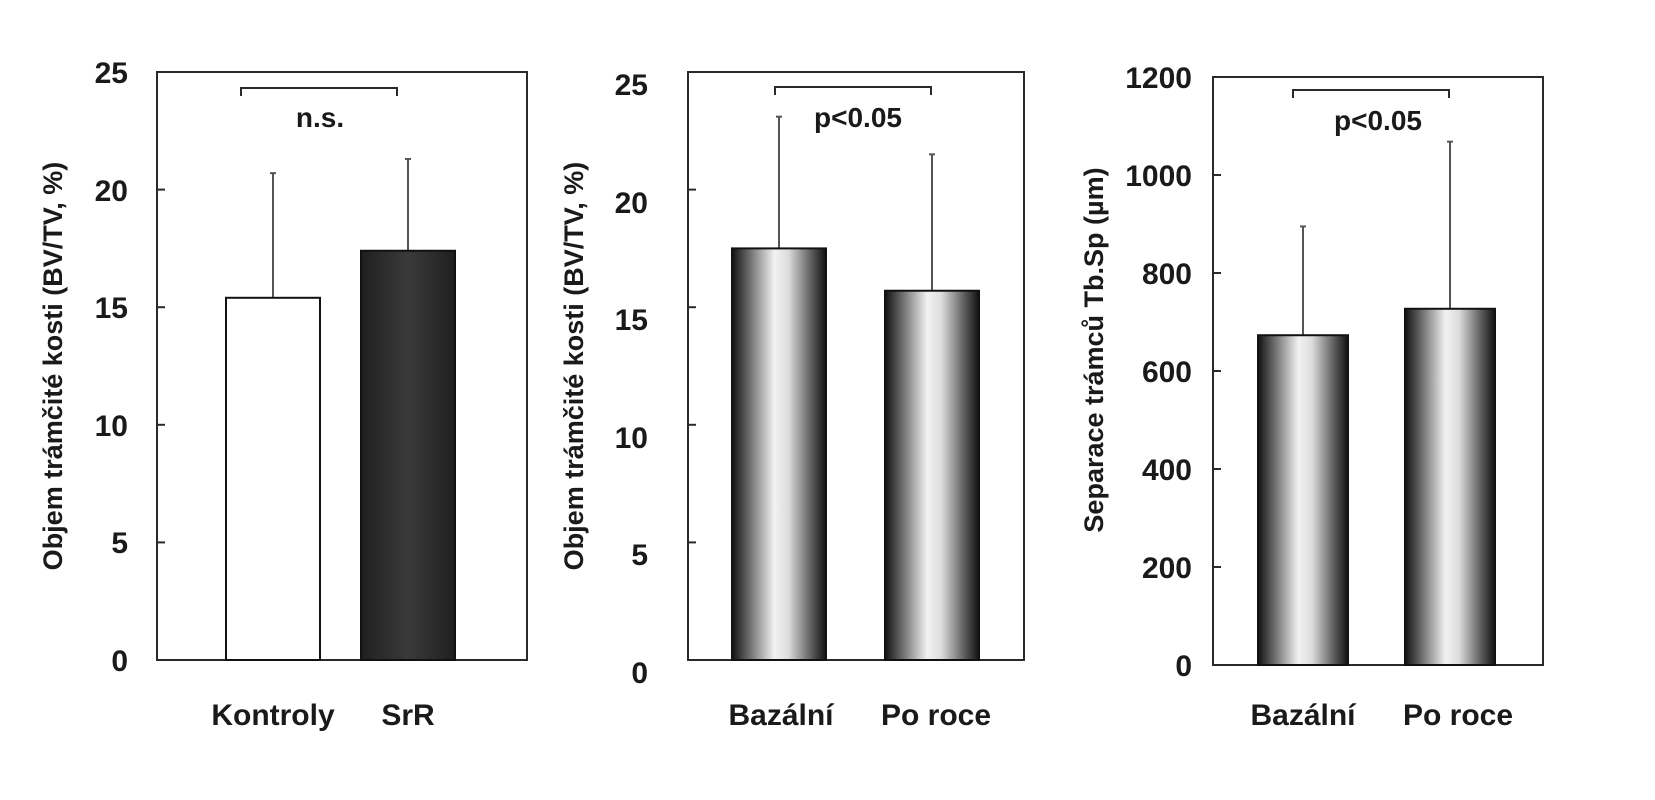  I want to click on y-axis-label: Separace trámců Tb.Sp (µm), so click(1094, 349).